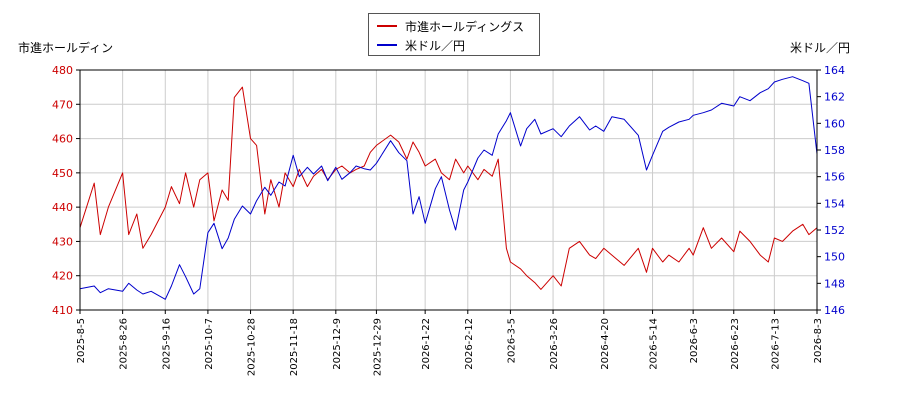 This screenshot has width=900, height=400. What do you see at coordinates (66, 190) in the screenshot?
I see `left-axis: 410 420 430 440 450 460 470 480` at bounding box center [66, 190].